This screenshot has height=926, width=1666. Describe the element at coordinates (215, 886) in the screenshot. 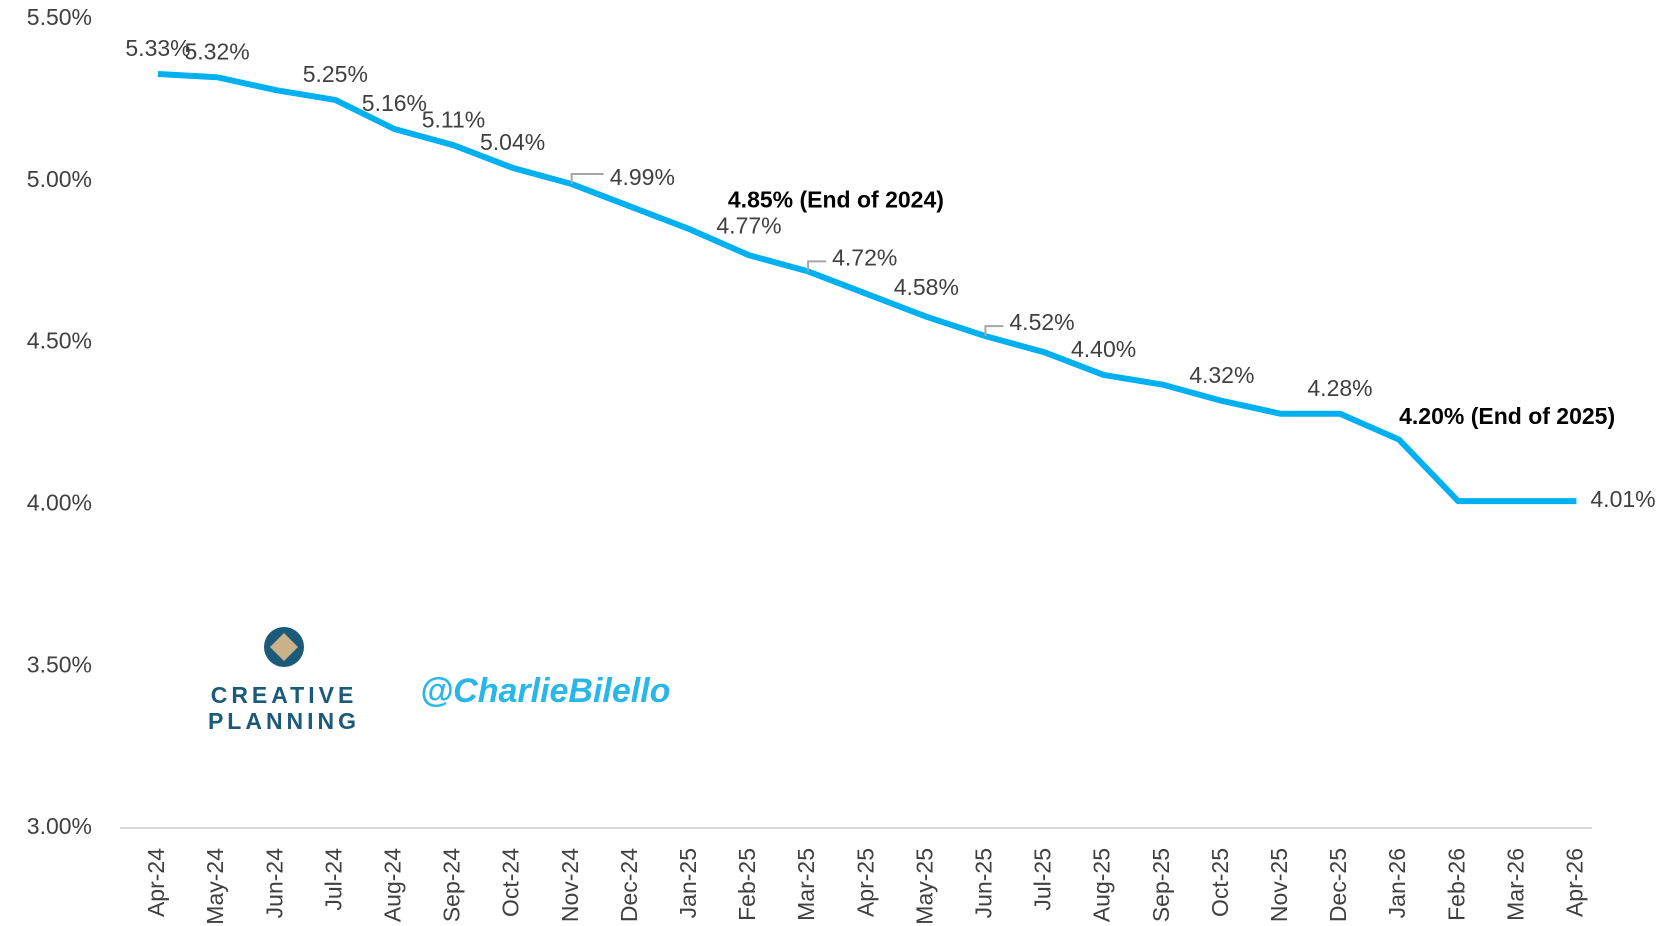

I see `x-tick-label: May-24` at that location.